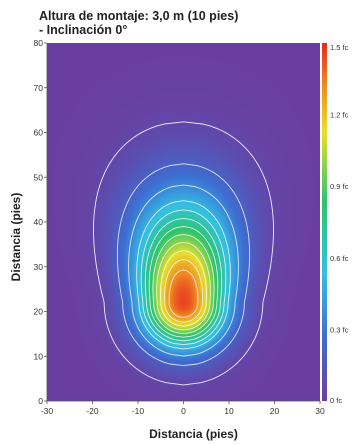  Describe the element at coordinates (229, 411) in the screenshot. I see `x-tick-label: 10` at that location.